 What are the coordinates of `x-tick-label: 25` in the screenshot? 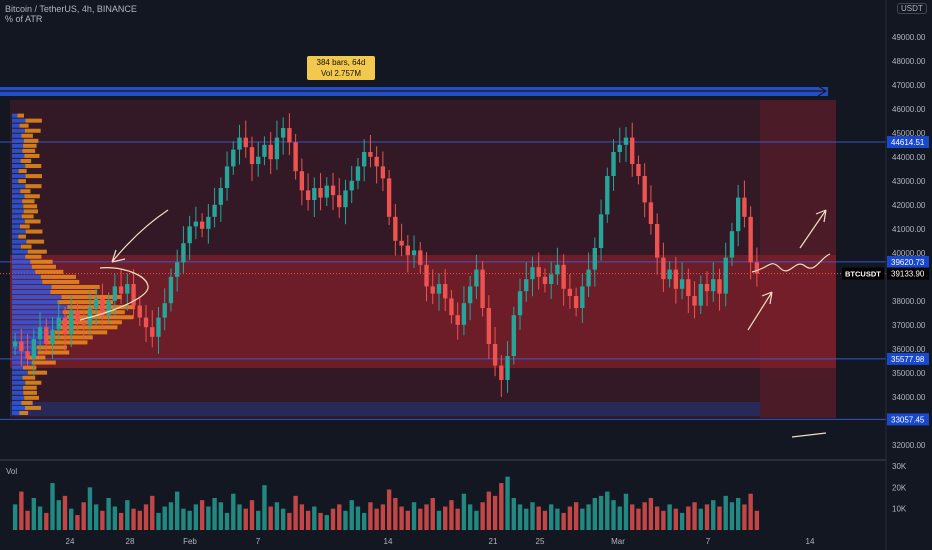 It's located at (540, 541).